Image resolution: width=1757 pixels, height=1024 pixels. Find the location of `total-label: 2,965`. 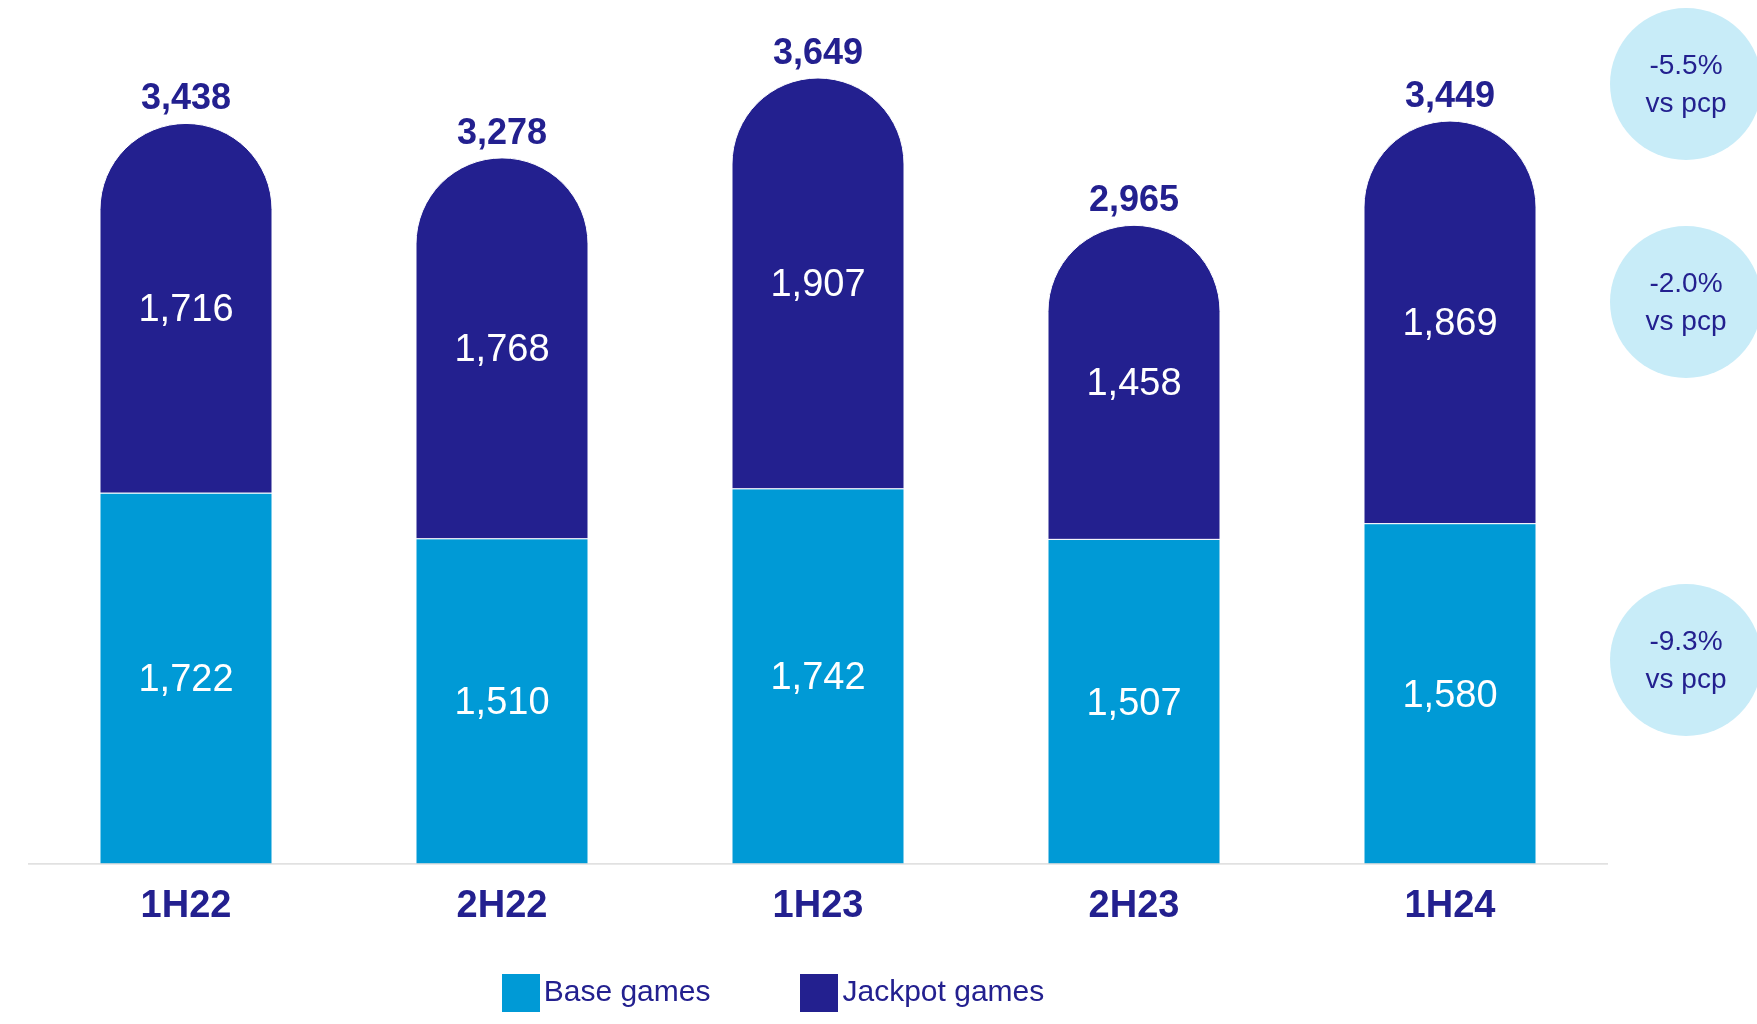

total-label: 2,965 is located at coordinates (1134, 199).